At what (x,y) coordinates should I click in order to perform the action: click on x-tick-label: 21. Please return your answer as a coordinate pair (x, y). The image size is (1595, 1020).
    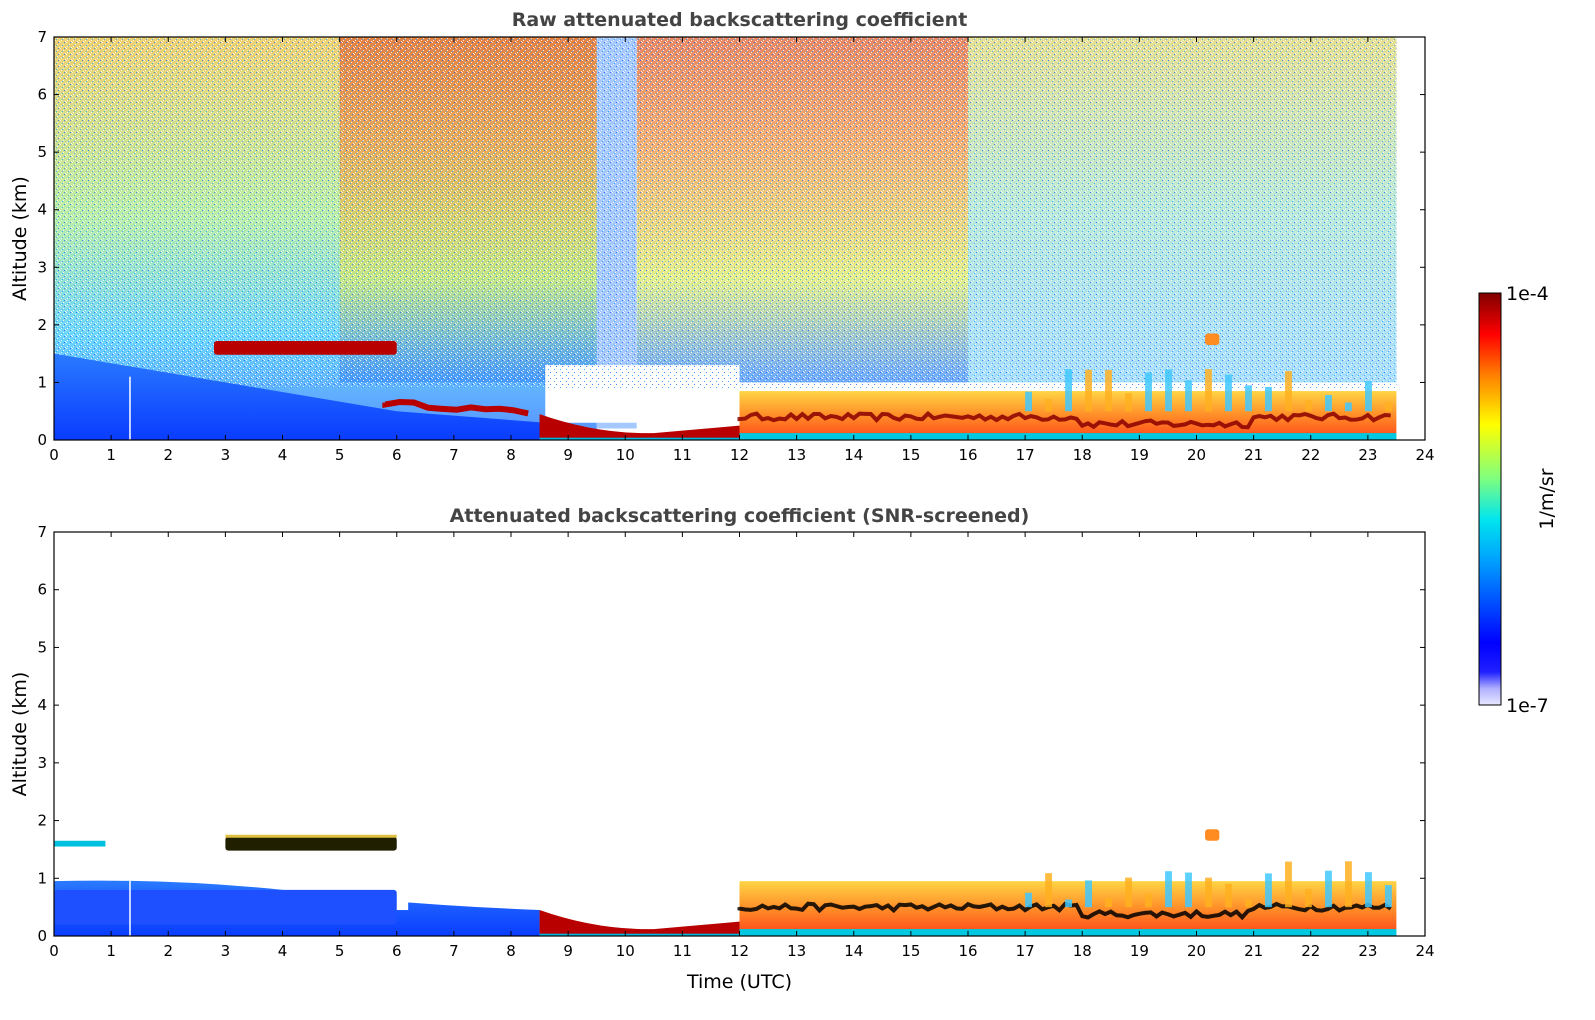
    Looking at the image, I should click on (1253, 455).